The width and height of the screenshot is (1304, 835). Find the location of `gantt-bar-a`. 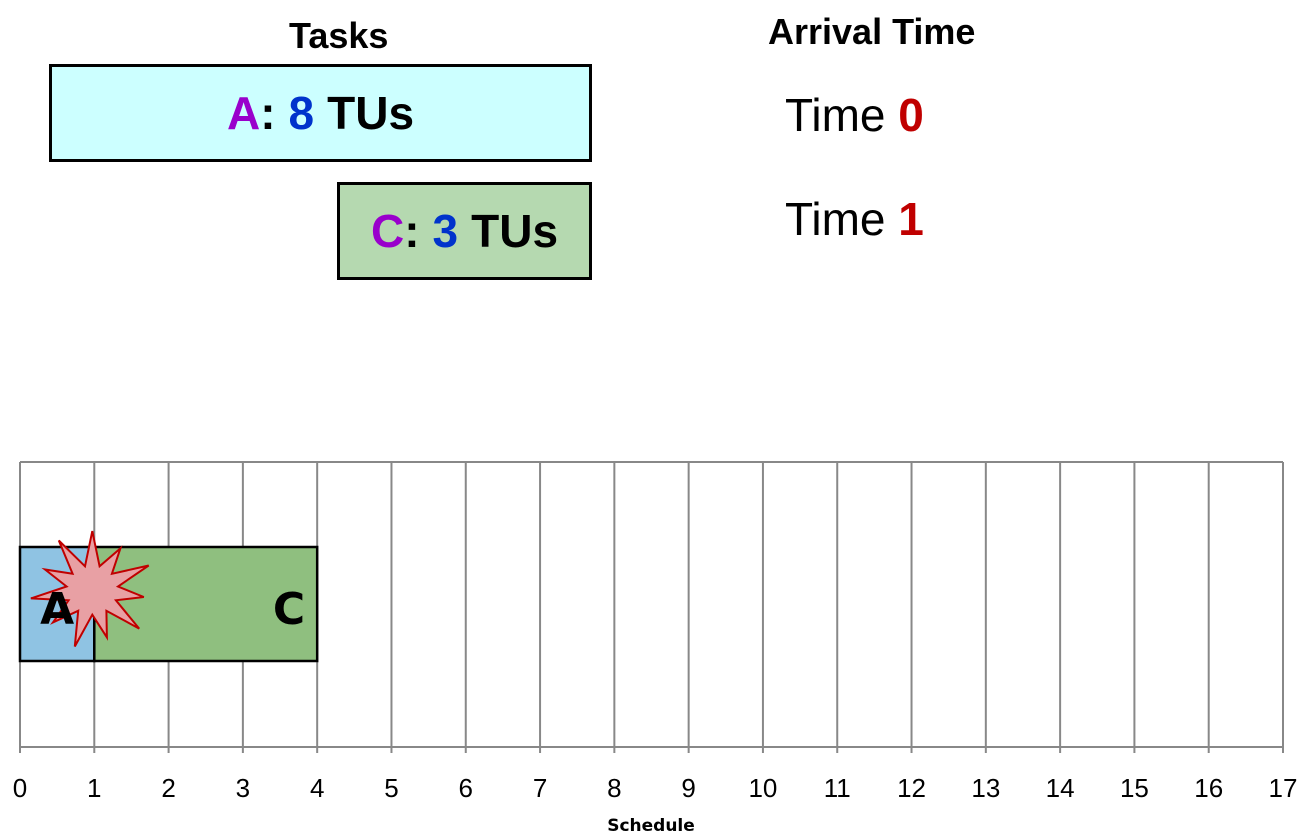

gantt-bar-a is located at coordinates (57, 604).